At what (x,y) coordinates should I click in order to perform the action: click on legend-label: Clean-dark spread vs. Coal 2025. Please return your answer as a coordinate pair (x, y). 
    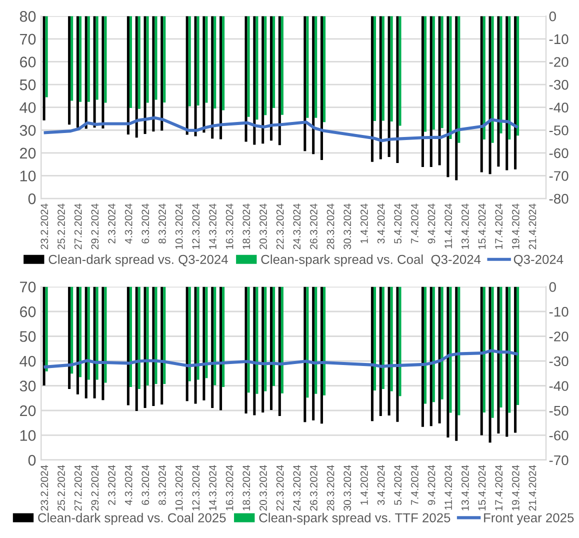
    Looking at the image, I should click on (132, 518).